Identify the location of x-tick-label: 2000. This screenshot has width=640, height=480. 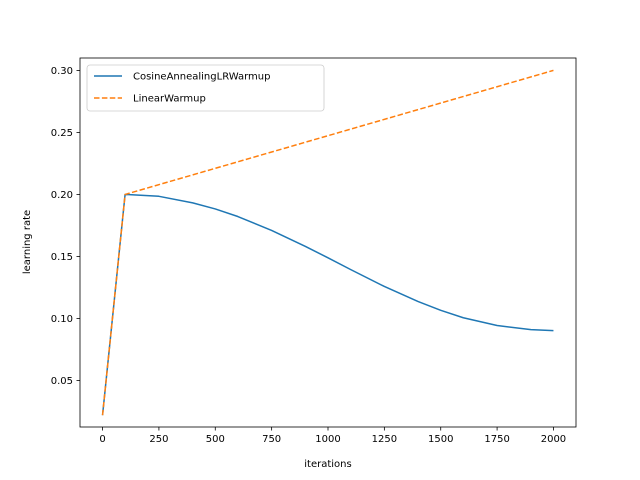
(553, 439).